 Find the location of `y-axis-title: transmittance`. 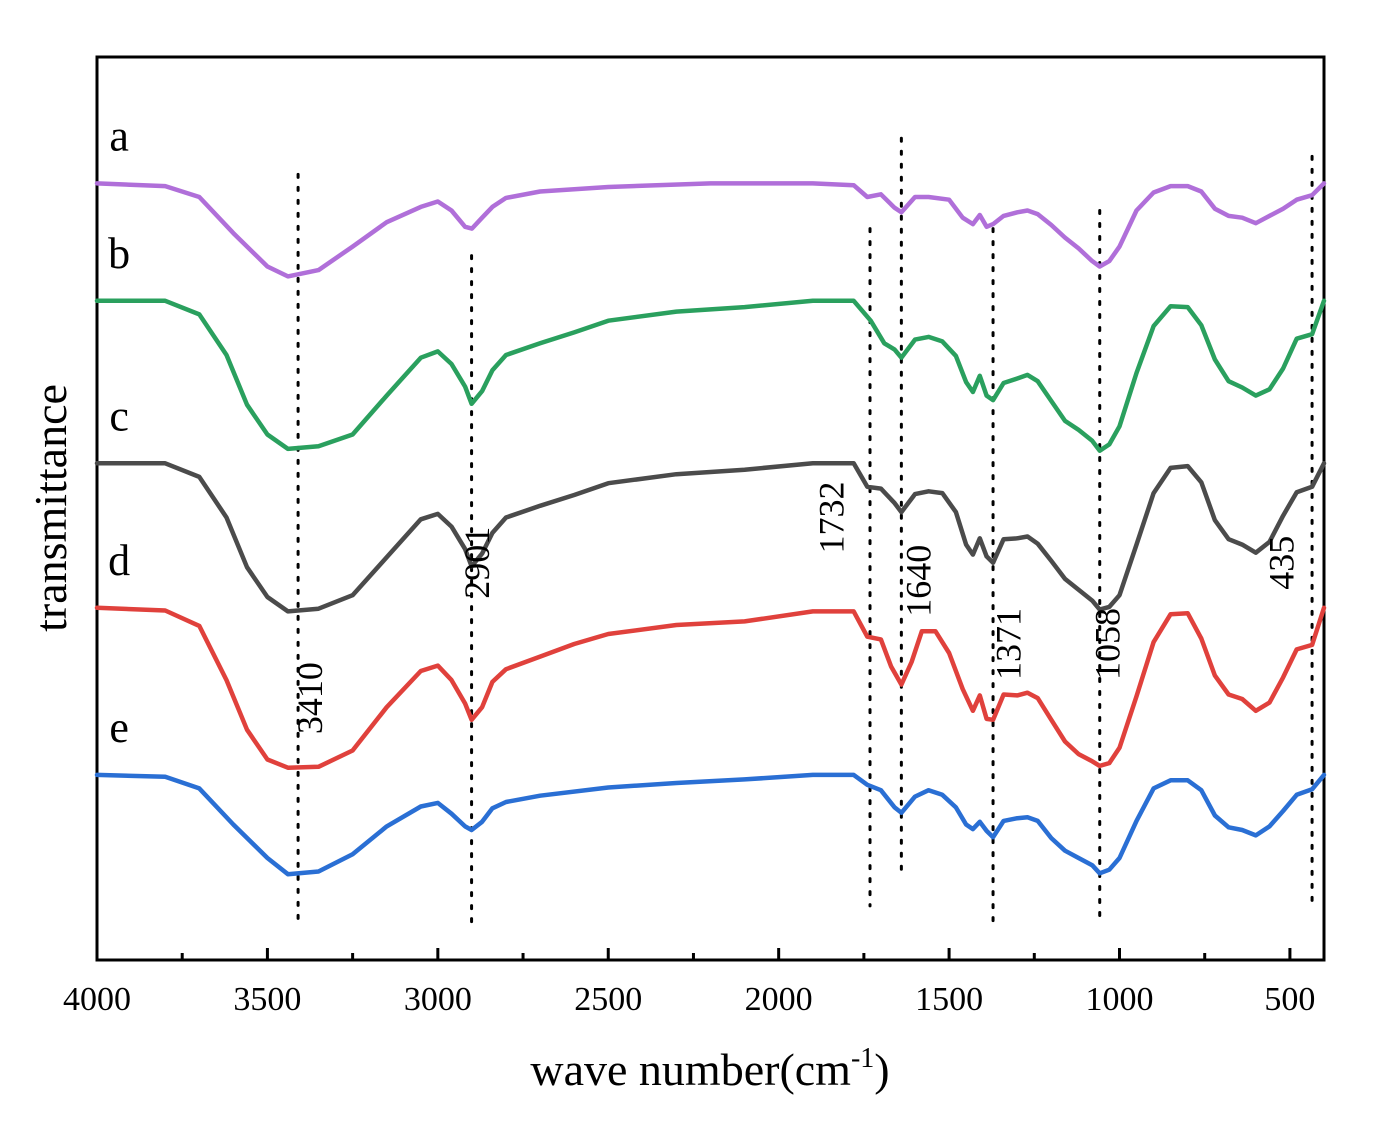

y-axis-title: transmittance is located at coordinates (50, 508).